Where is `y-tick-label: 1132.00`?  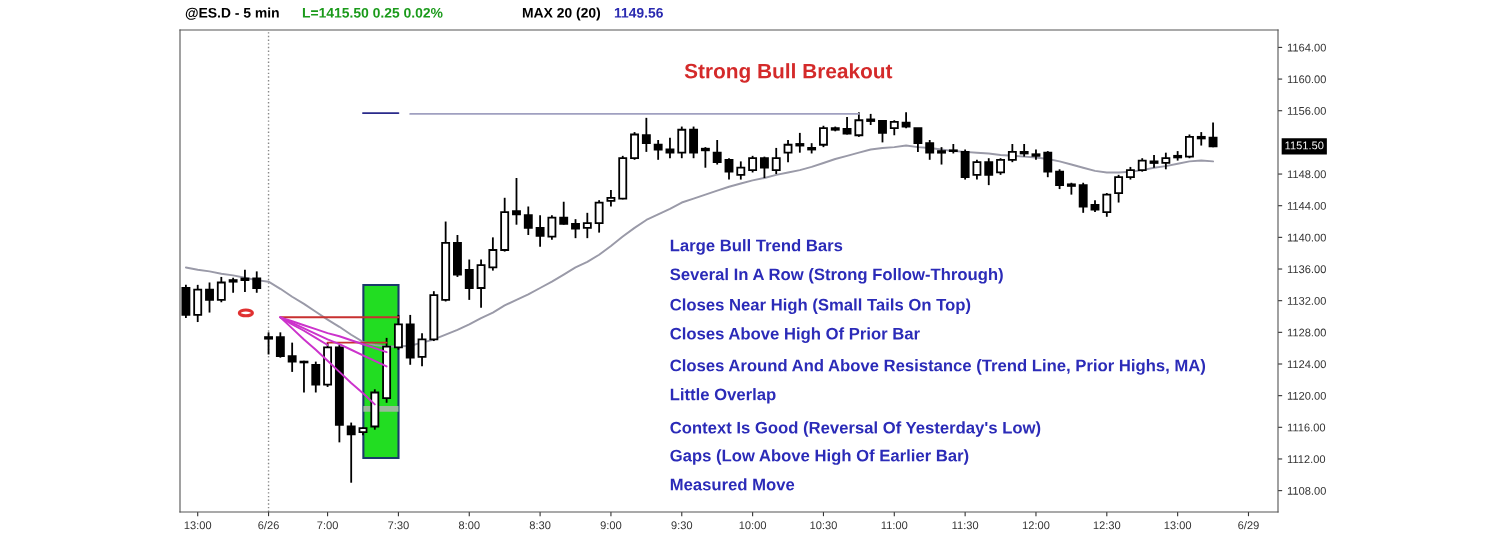
y-tick-label: 1132.00 is located at coordinates (1306, 300).